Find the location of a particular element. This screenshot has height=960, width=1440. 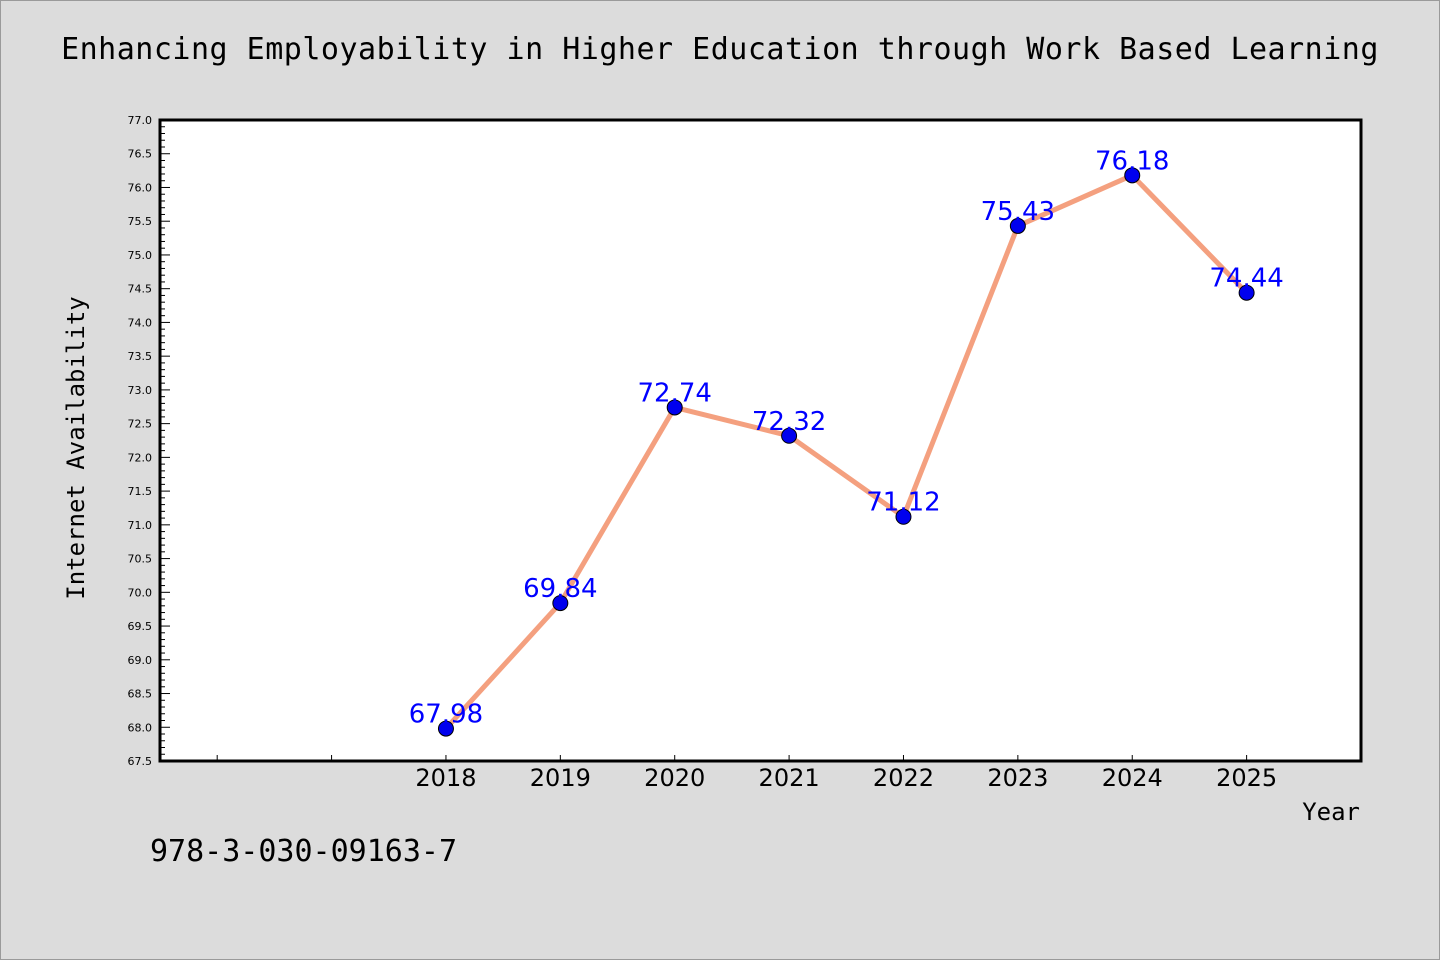

x-tick-label: 2018 is located at coordinates (445, 778).